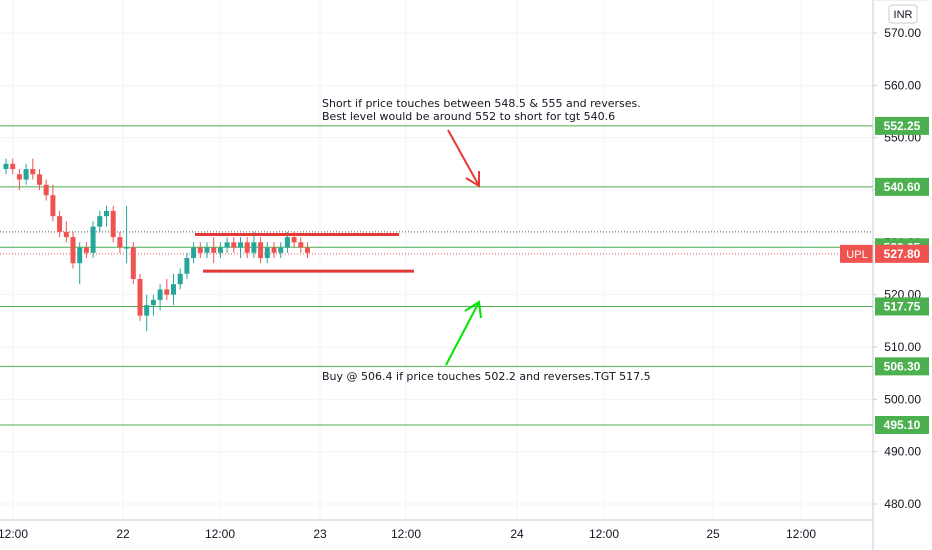 The height and width of the screenshot is (550, 932). Describe the element at coordinates (902, 452) in the screenshot. I see `y-tick-label: 490.00` at that location.